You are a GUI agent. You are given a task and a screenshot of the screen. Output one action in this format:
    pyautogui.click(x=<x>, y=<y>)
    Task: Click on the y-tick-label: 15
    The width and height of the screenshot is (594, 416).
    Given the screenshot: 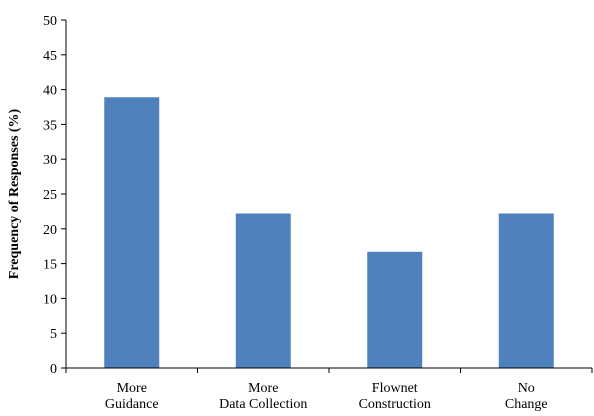 What is the action you would take?
    pyautogui.click(x=50, y=265)
    